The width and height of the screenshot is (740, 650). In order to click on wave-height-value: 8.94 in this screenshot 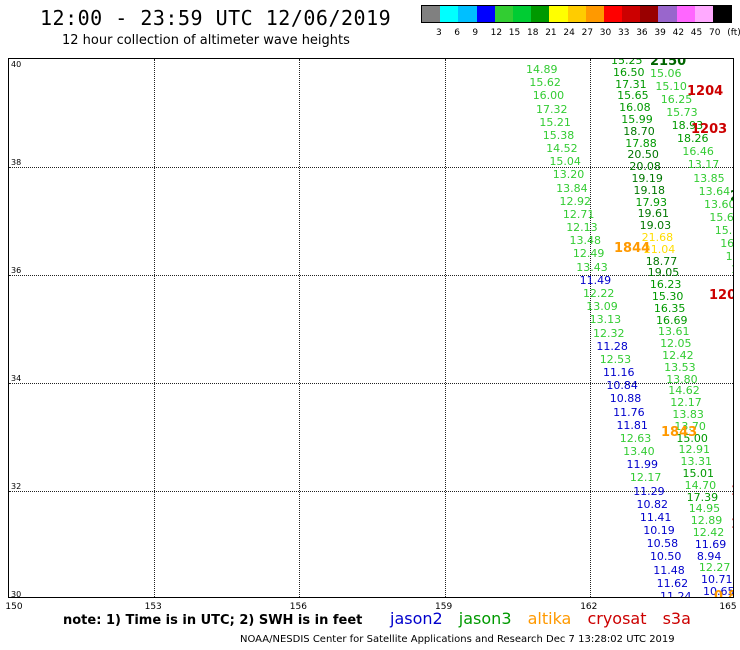, I will do `click(709, 556)`.